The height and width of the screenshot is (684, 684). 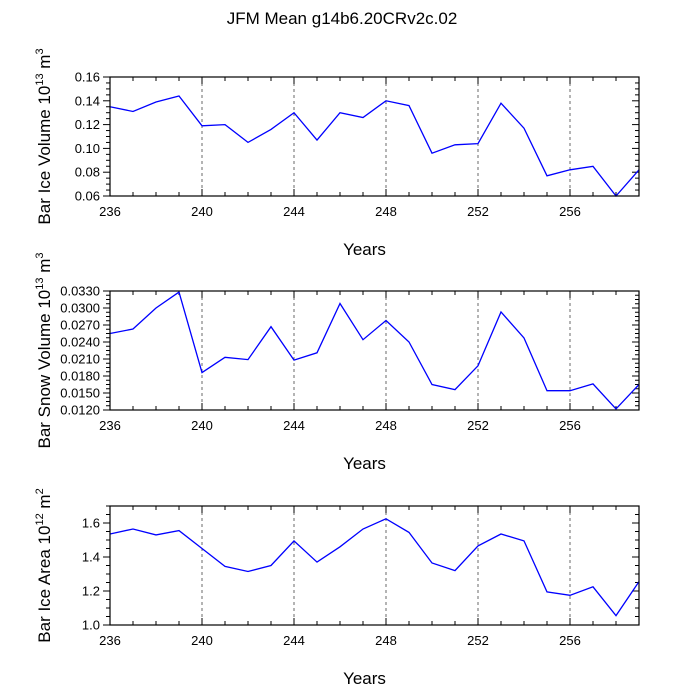 I want to click on y-axis-label: Bar Ice Volume 1013 m3, so click(x=44, y=136).